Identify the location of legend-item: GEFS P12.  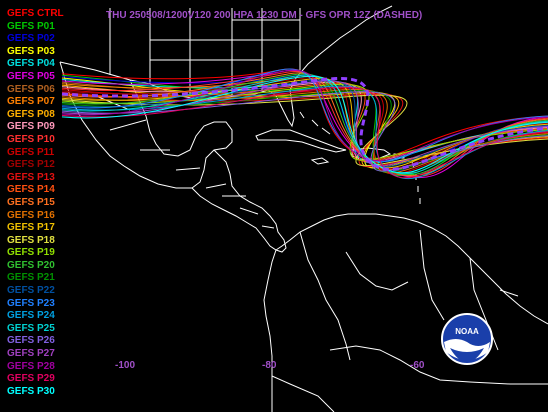
(31, 165).